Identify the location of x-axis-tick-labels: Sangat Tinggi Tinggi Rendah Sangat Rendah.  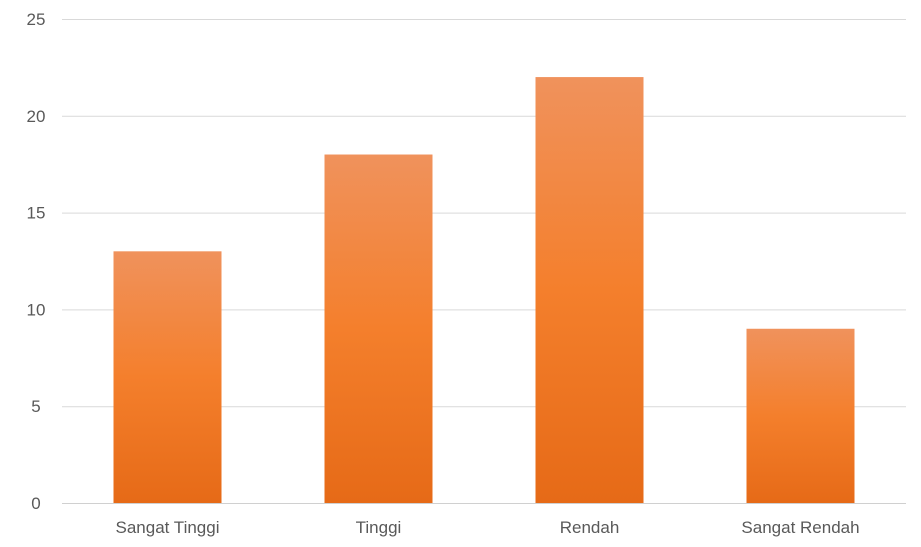
(488, 527).